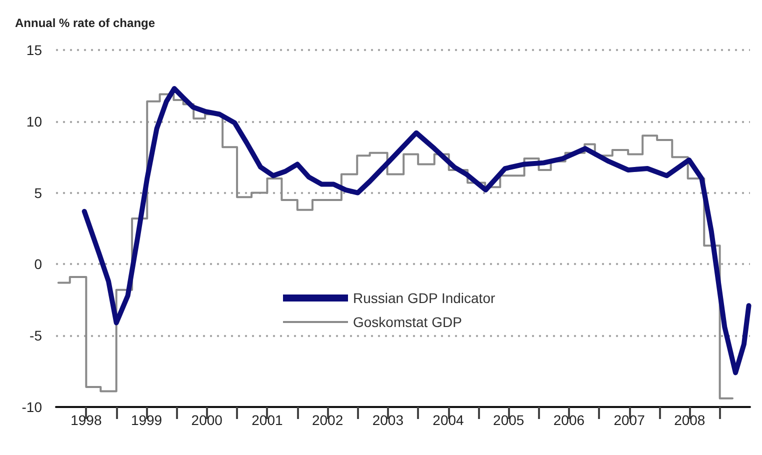 This screenshot has height=455, width=762. What do you see at coordinates (38, 264) in the screenshot?
I see `y-tick-label: 0` at bounding box center [38, 264].